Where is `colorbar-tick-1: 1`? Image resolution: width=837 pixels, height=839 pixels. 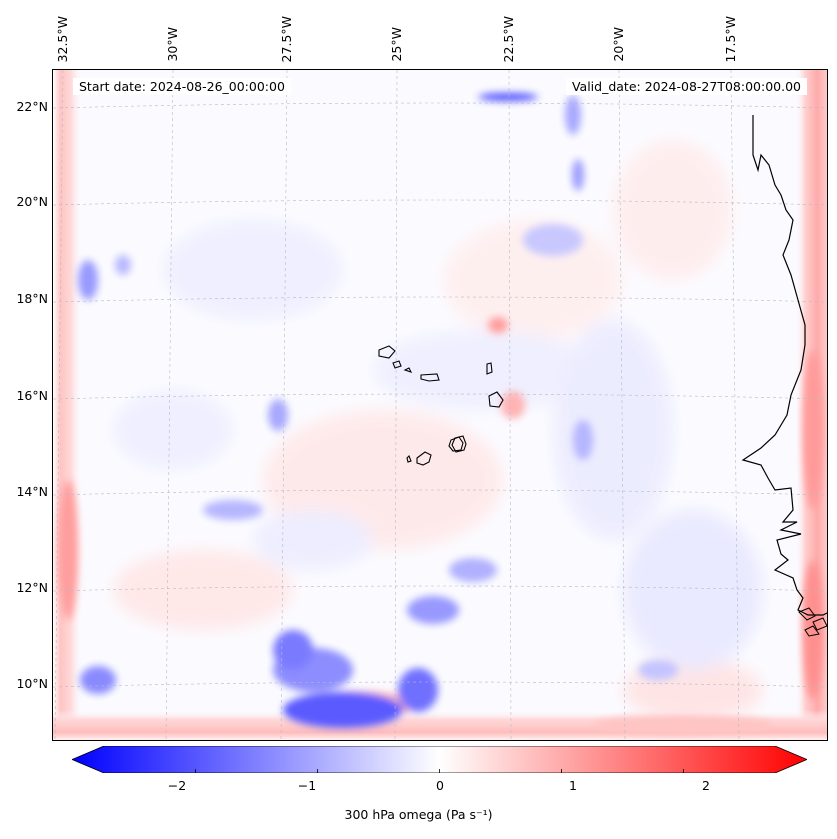 colorbar-tick-1: 1 is located at coordinates (573, 785).